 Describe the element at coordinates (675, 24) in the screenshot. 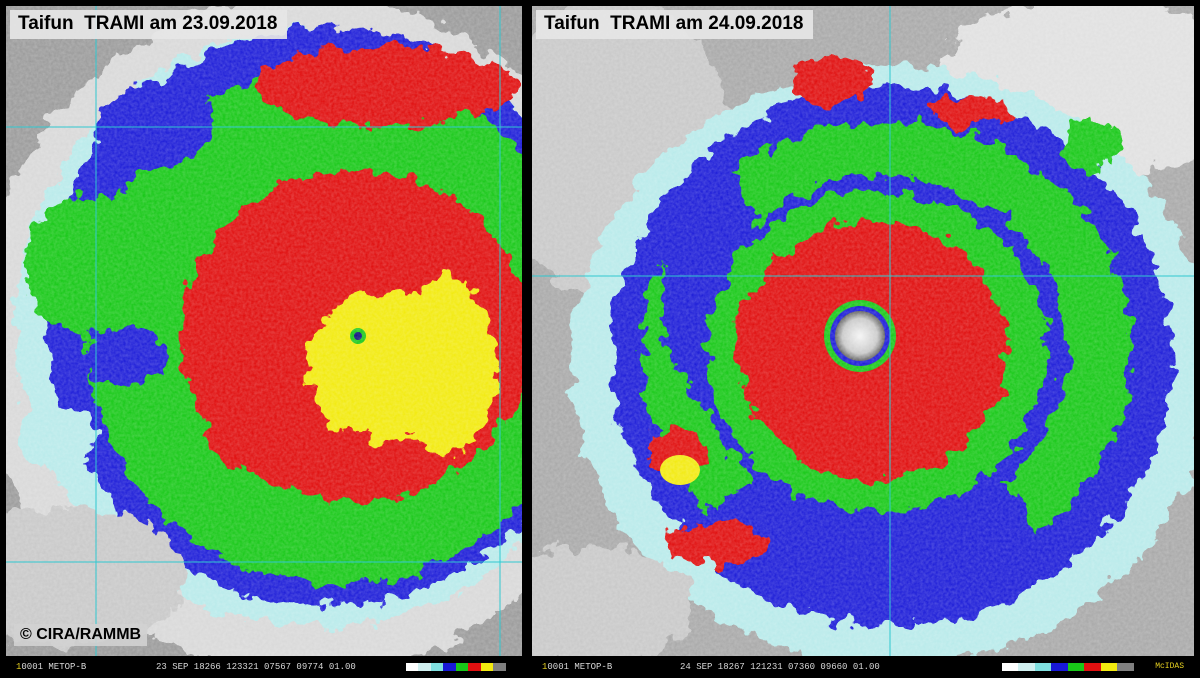

I see `image-title-right: Taifun TRAMI am 24.09.2018` at that location.